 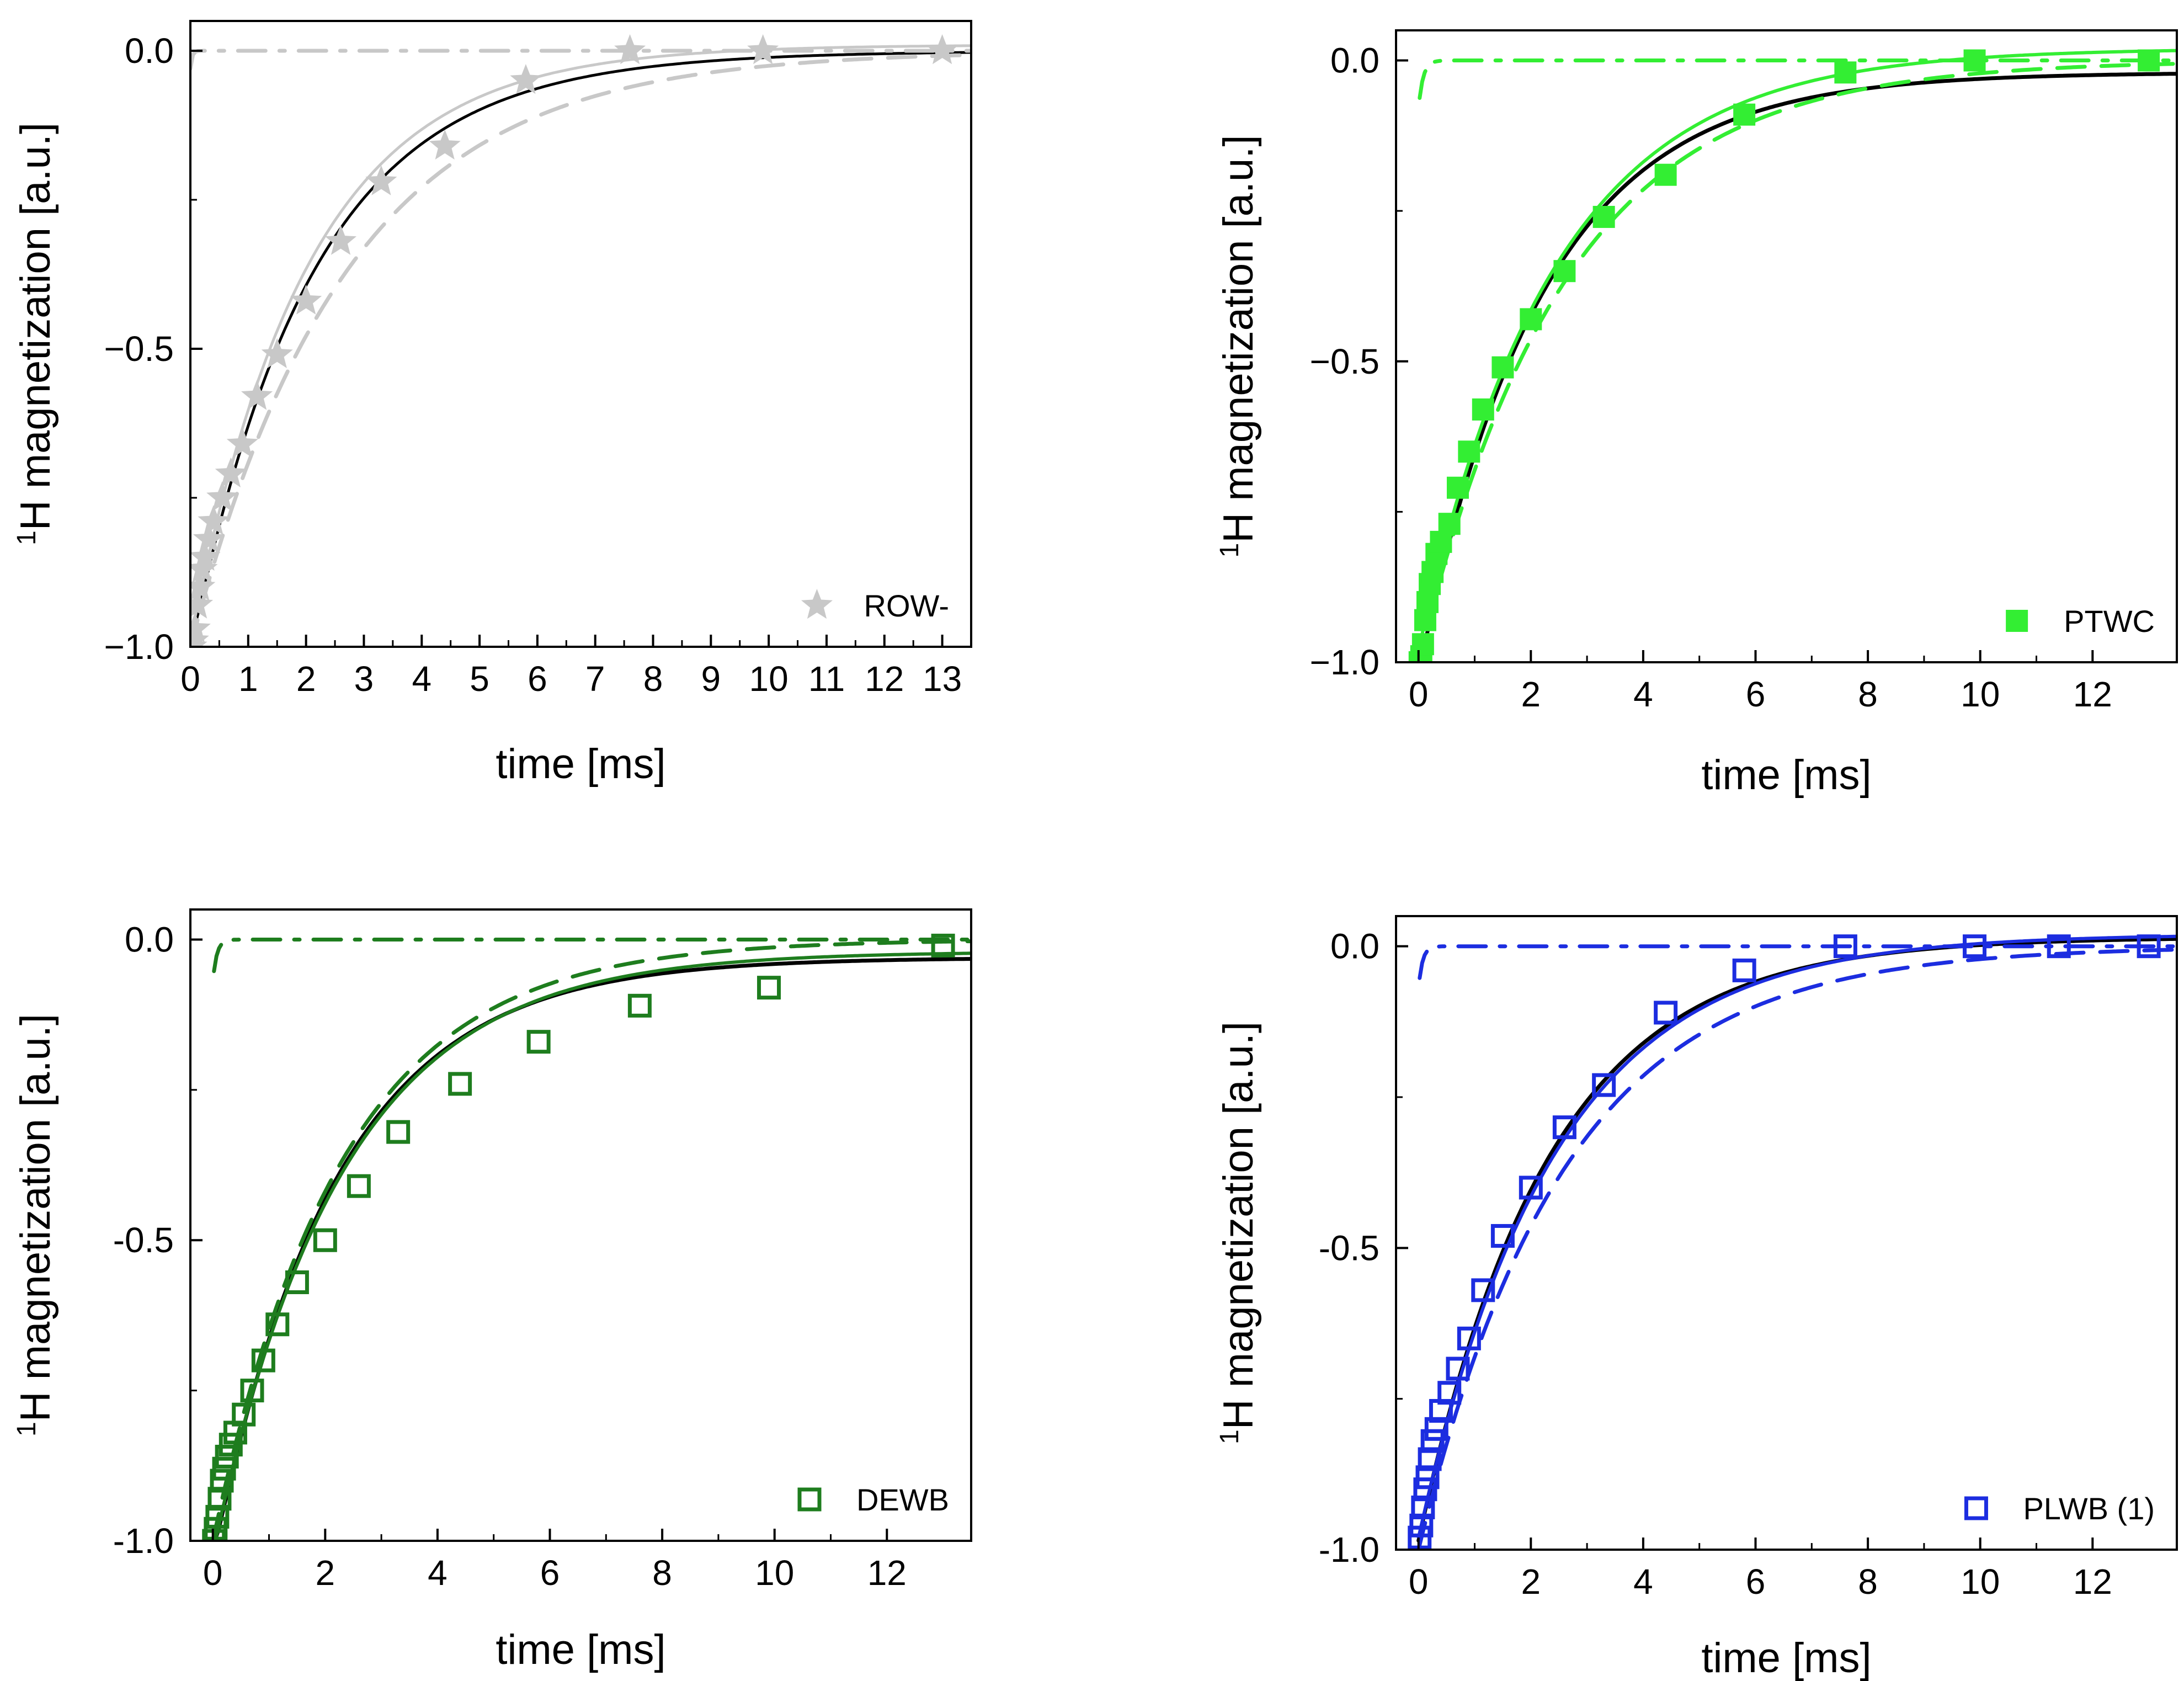 I want to click on legend-label: DEWB, so click(x=902, y=1500).